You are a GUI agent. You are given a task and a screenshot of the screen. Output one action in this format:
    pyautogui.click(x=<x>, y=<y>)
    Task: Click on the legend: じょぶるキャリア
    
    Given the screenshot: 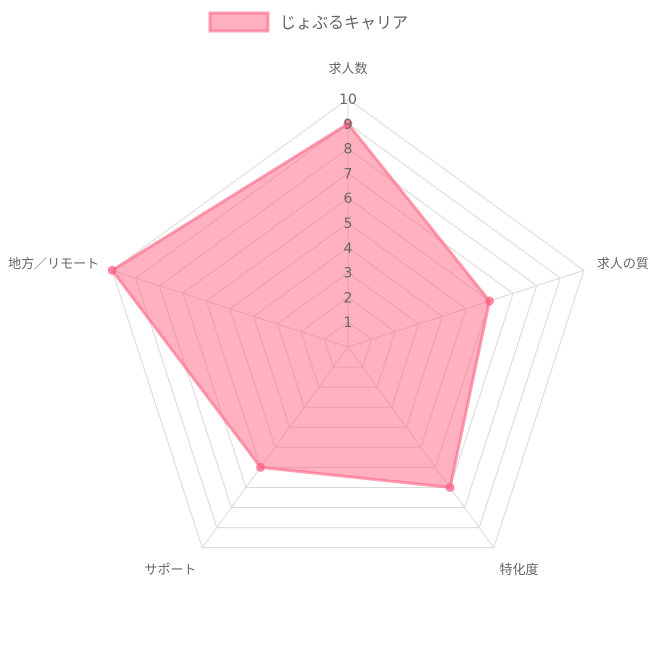 What is the action you would take?
    pyautogui.click(x=308, y=22)
    